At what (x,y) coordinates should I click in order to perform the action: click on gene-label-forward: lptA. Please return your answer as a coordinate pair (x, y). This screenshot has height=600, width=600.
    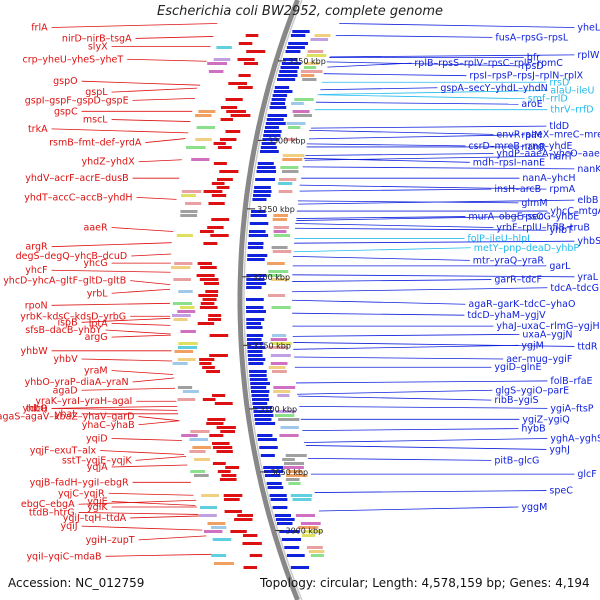
    Looking at the image, I should click on (98, 323).